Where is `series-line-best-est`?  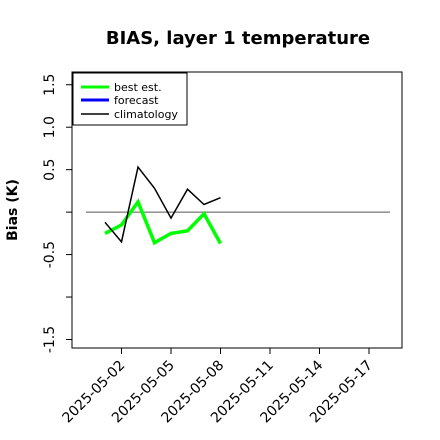
series-line-best-est is located at coordinates (163, 222).